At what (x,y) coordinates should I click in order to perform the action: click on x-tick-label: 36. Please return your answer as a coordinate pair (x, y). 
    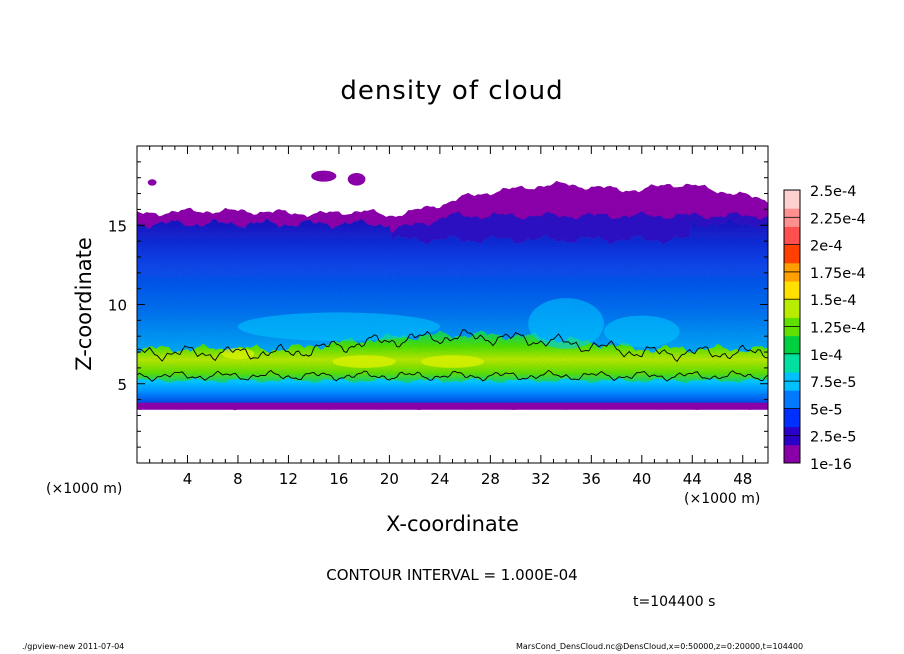
    Looking at the image, I should click on (591, 479).